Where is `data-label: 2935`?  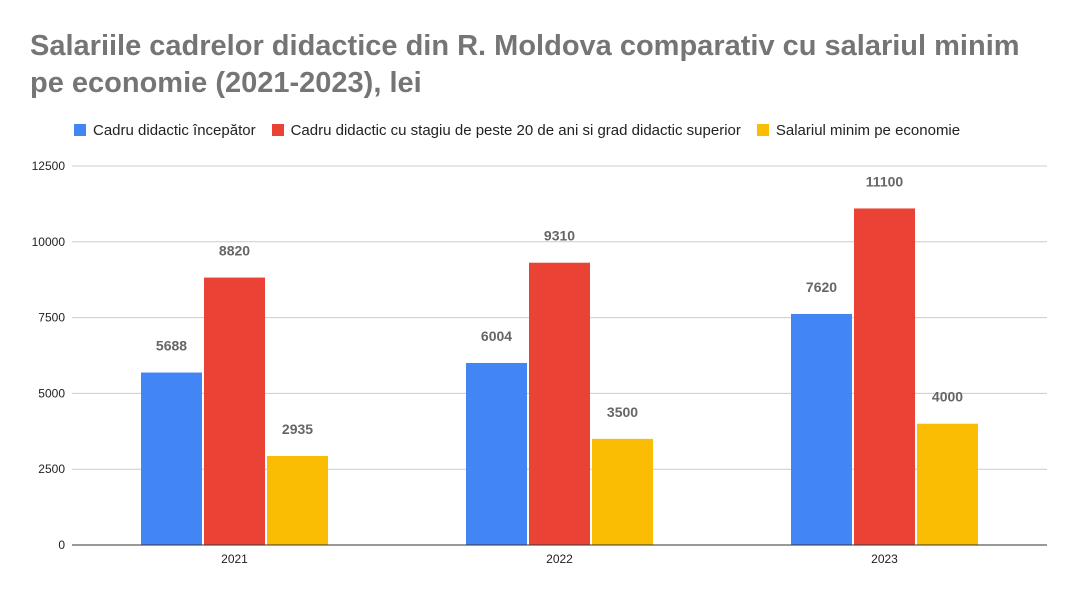
data-label: 2935 is located at coordinates (297, 429).